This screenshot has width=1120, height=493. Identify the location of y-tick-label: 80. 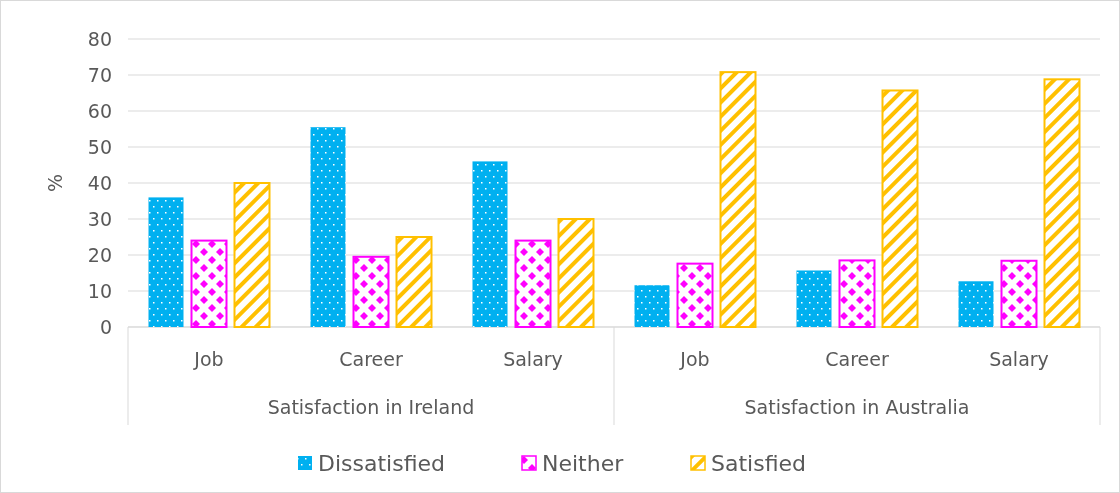
(99, 38).